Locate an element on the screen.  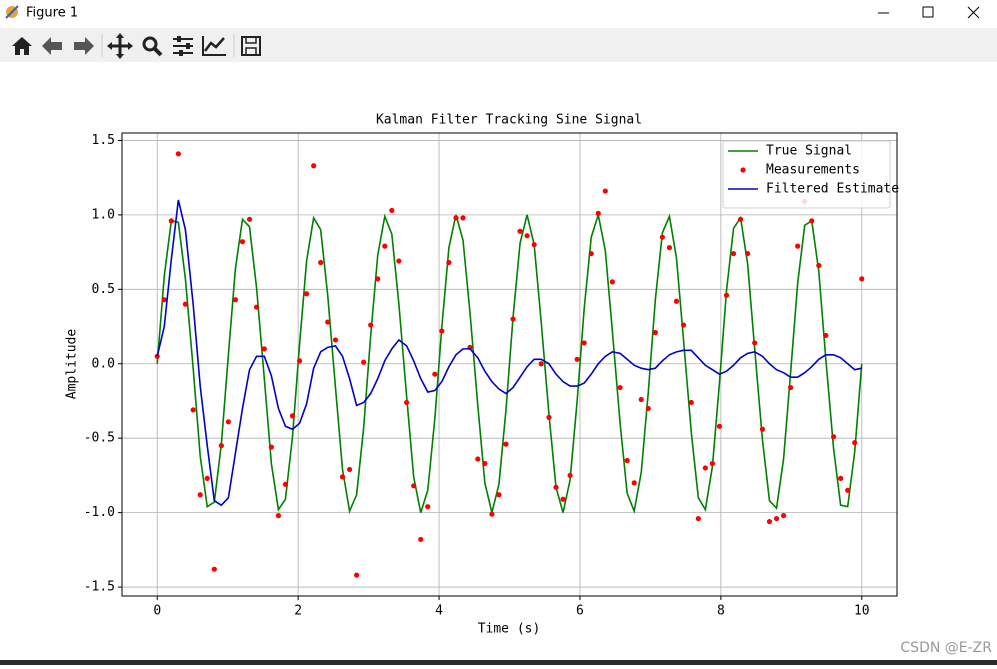
x-tick-label: 8 is located at coordinates (721, 611).